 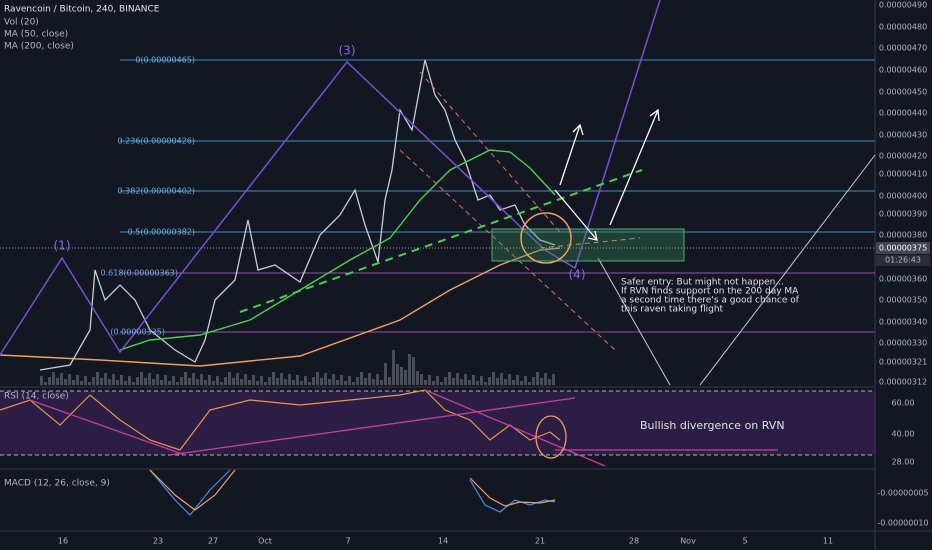 I want to click on rsi-axis-label: 40.00, so click(x=903, y=434).